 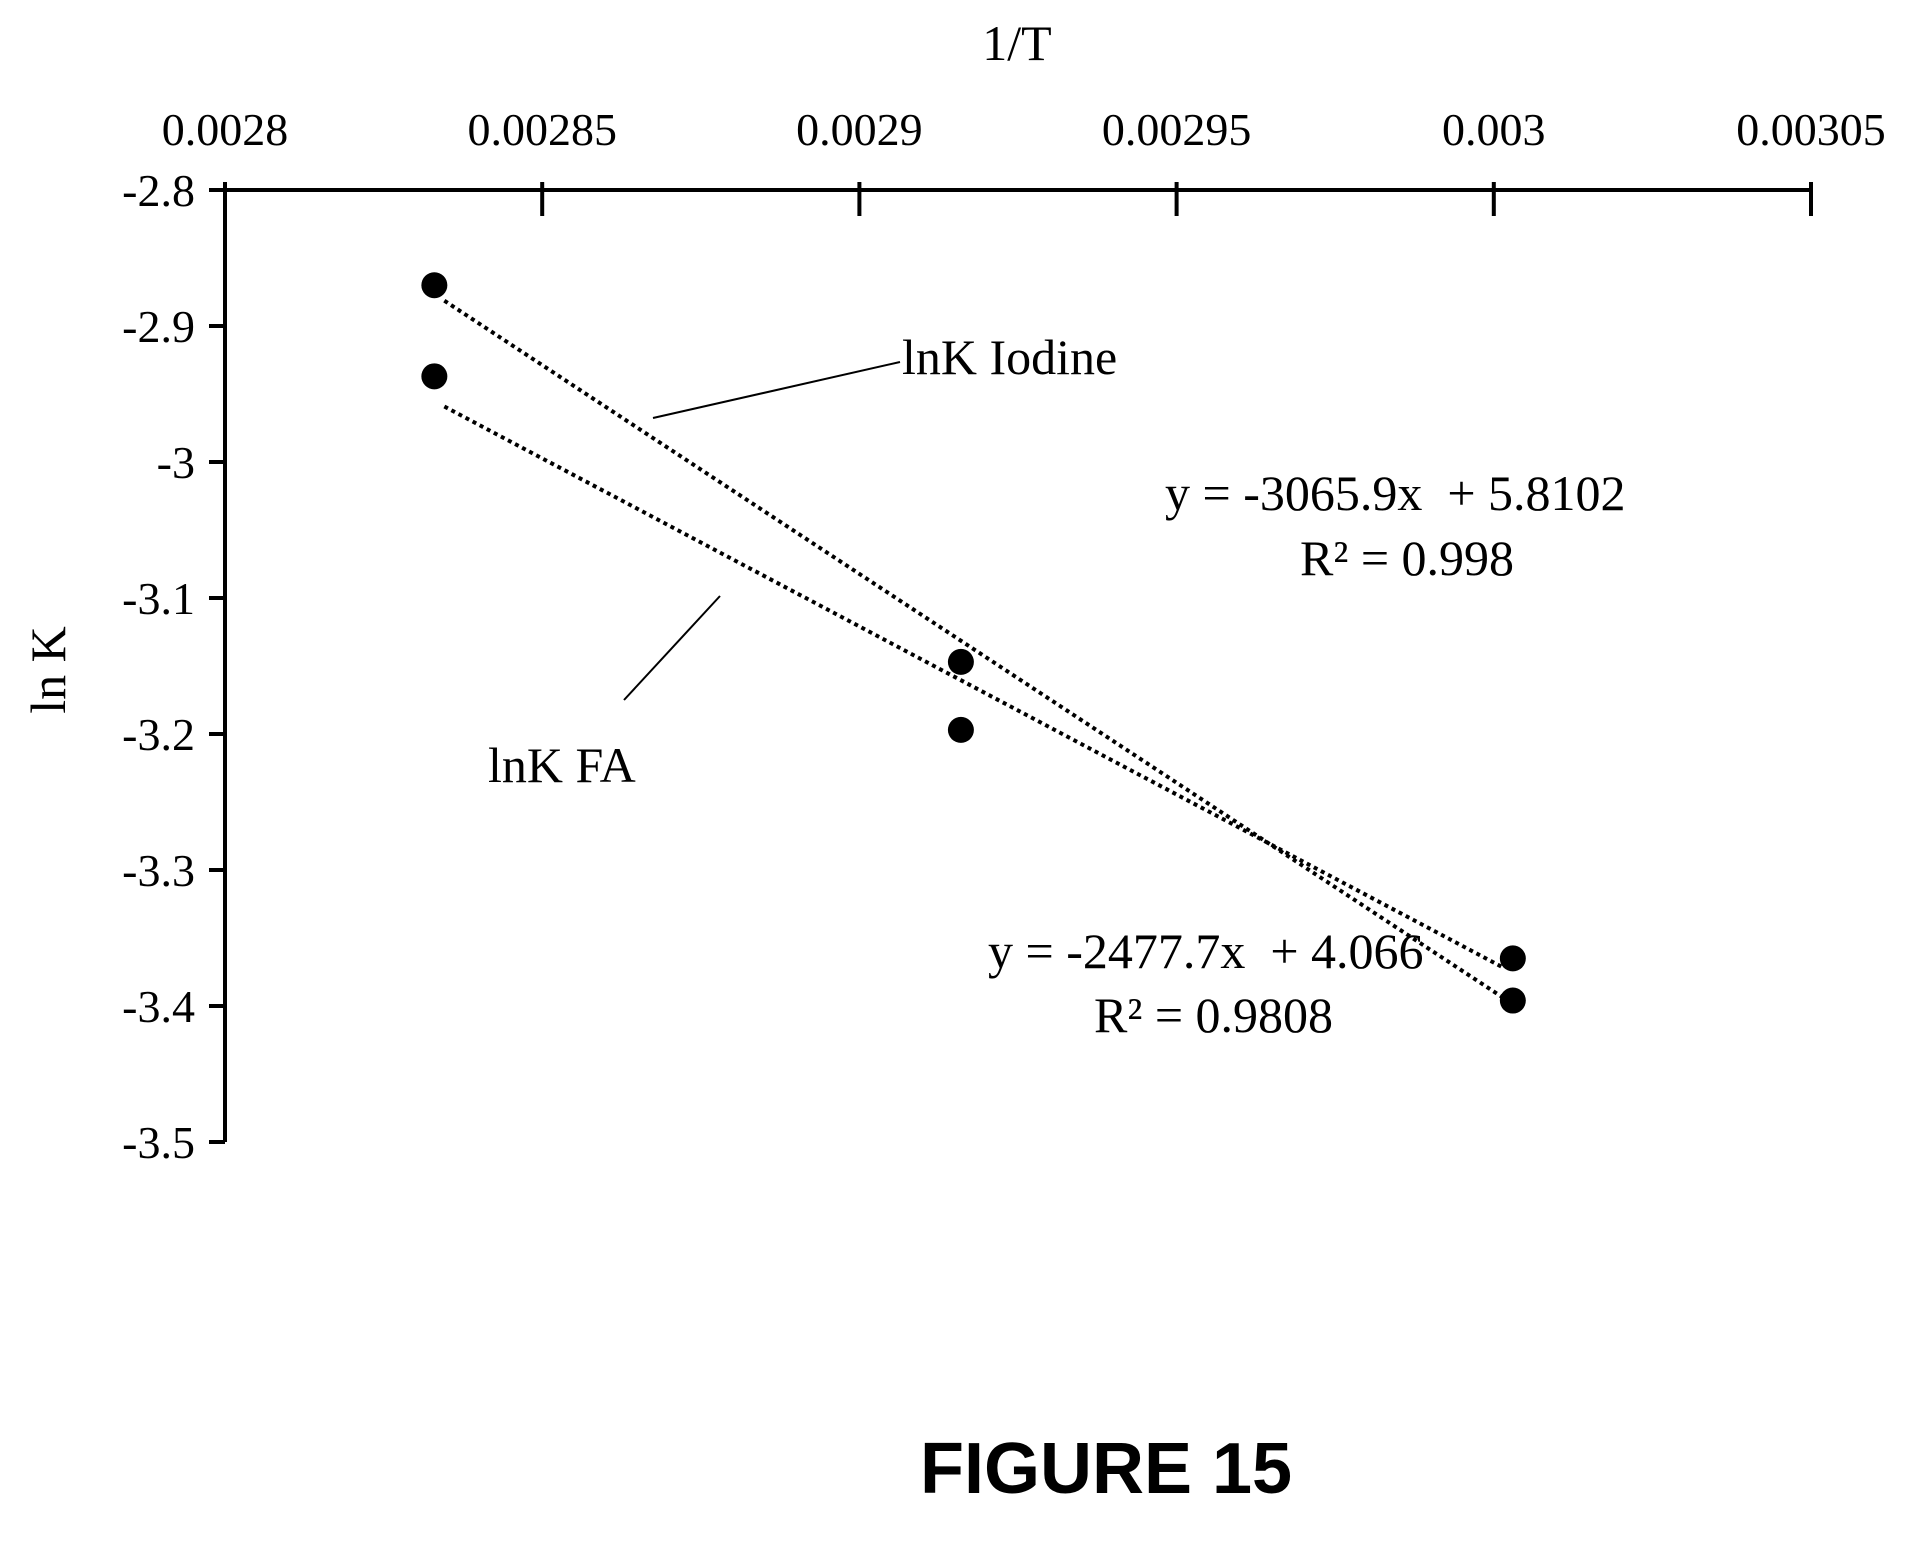 I want to click on r2-fa: R² = 0.9808, so click(x=1213, y=1015).